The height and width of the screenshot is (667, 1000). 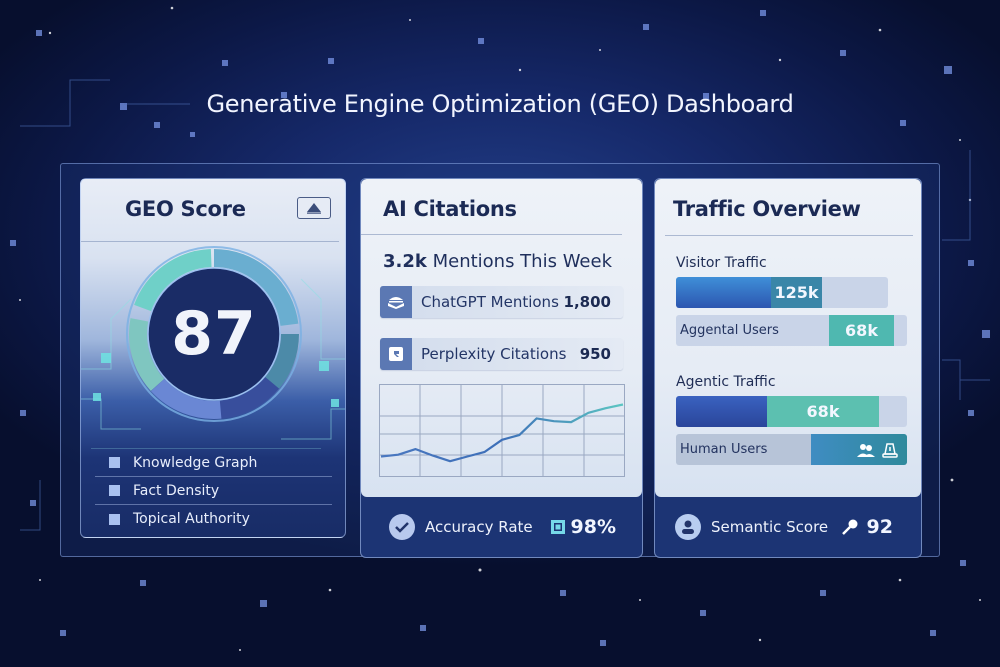 I want to click on factor-item: Topical Authority, so click(x=213, y=519).